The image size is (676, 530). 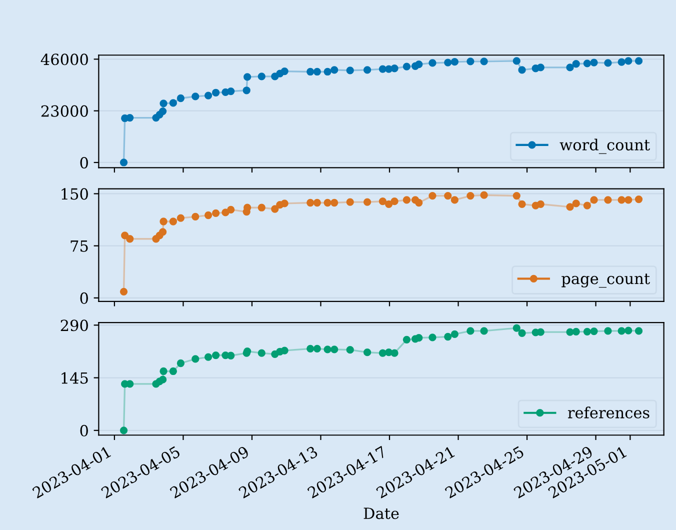 I want to click on y-tick-label: 75, so click(x=79, y=246).